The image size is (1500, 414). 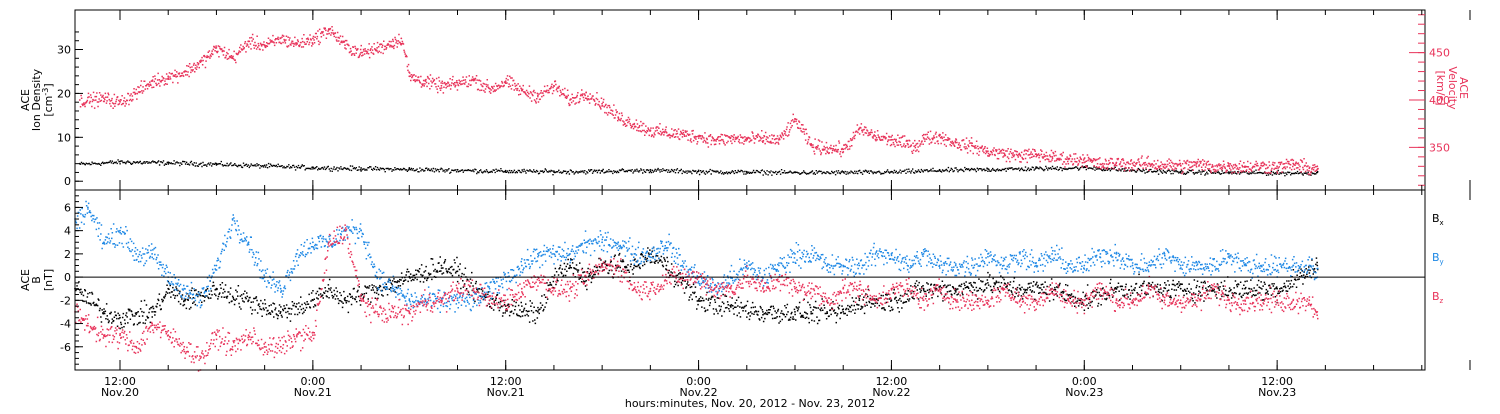 What do you see at coordinates (64, 137) in the screenshot?
I see `density-tick-label: 10` at bounding box center [64, 137].